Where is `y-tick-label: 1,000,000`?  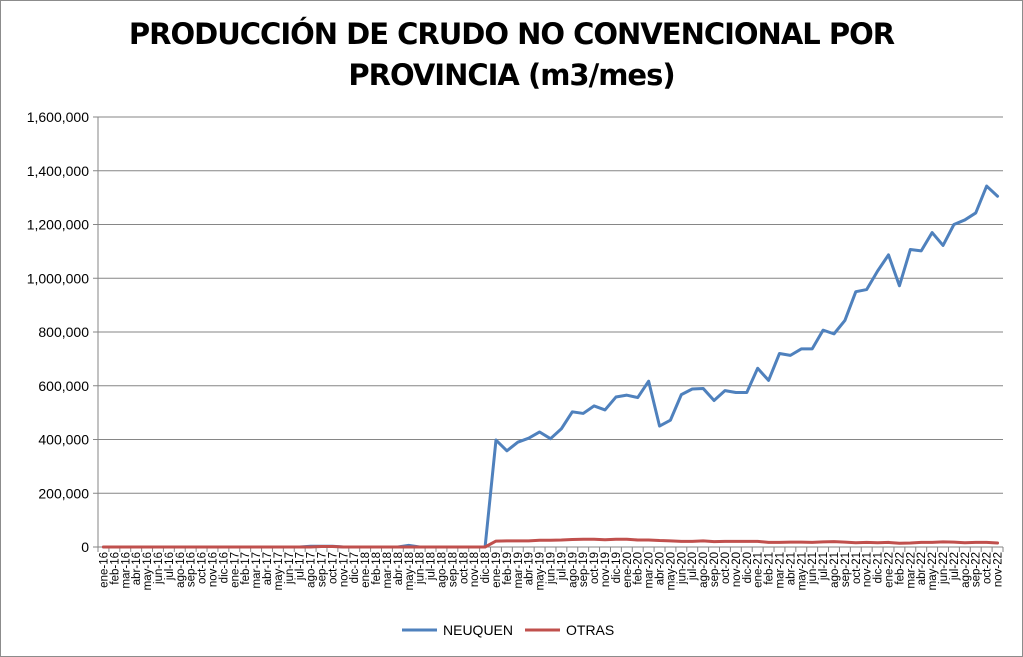 y-tick-label: 1,000,000 is located at coordinates (58, 278).